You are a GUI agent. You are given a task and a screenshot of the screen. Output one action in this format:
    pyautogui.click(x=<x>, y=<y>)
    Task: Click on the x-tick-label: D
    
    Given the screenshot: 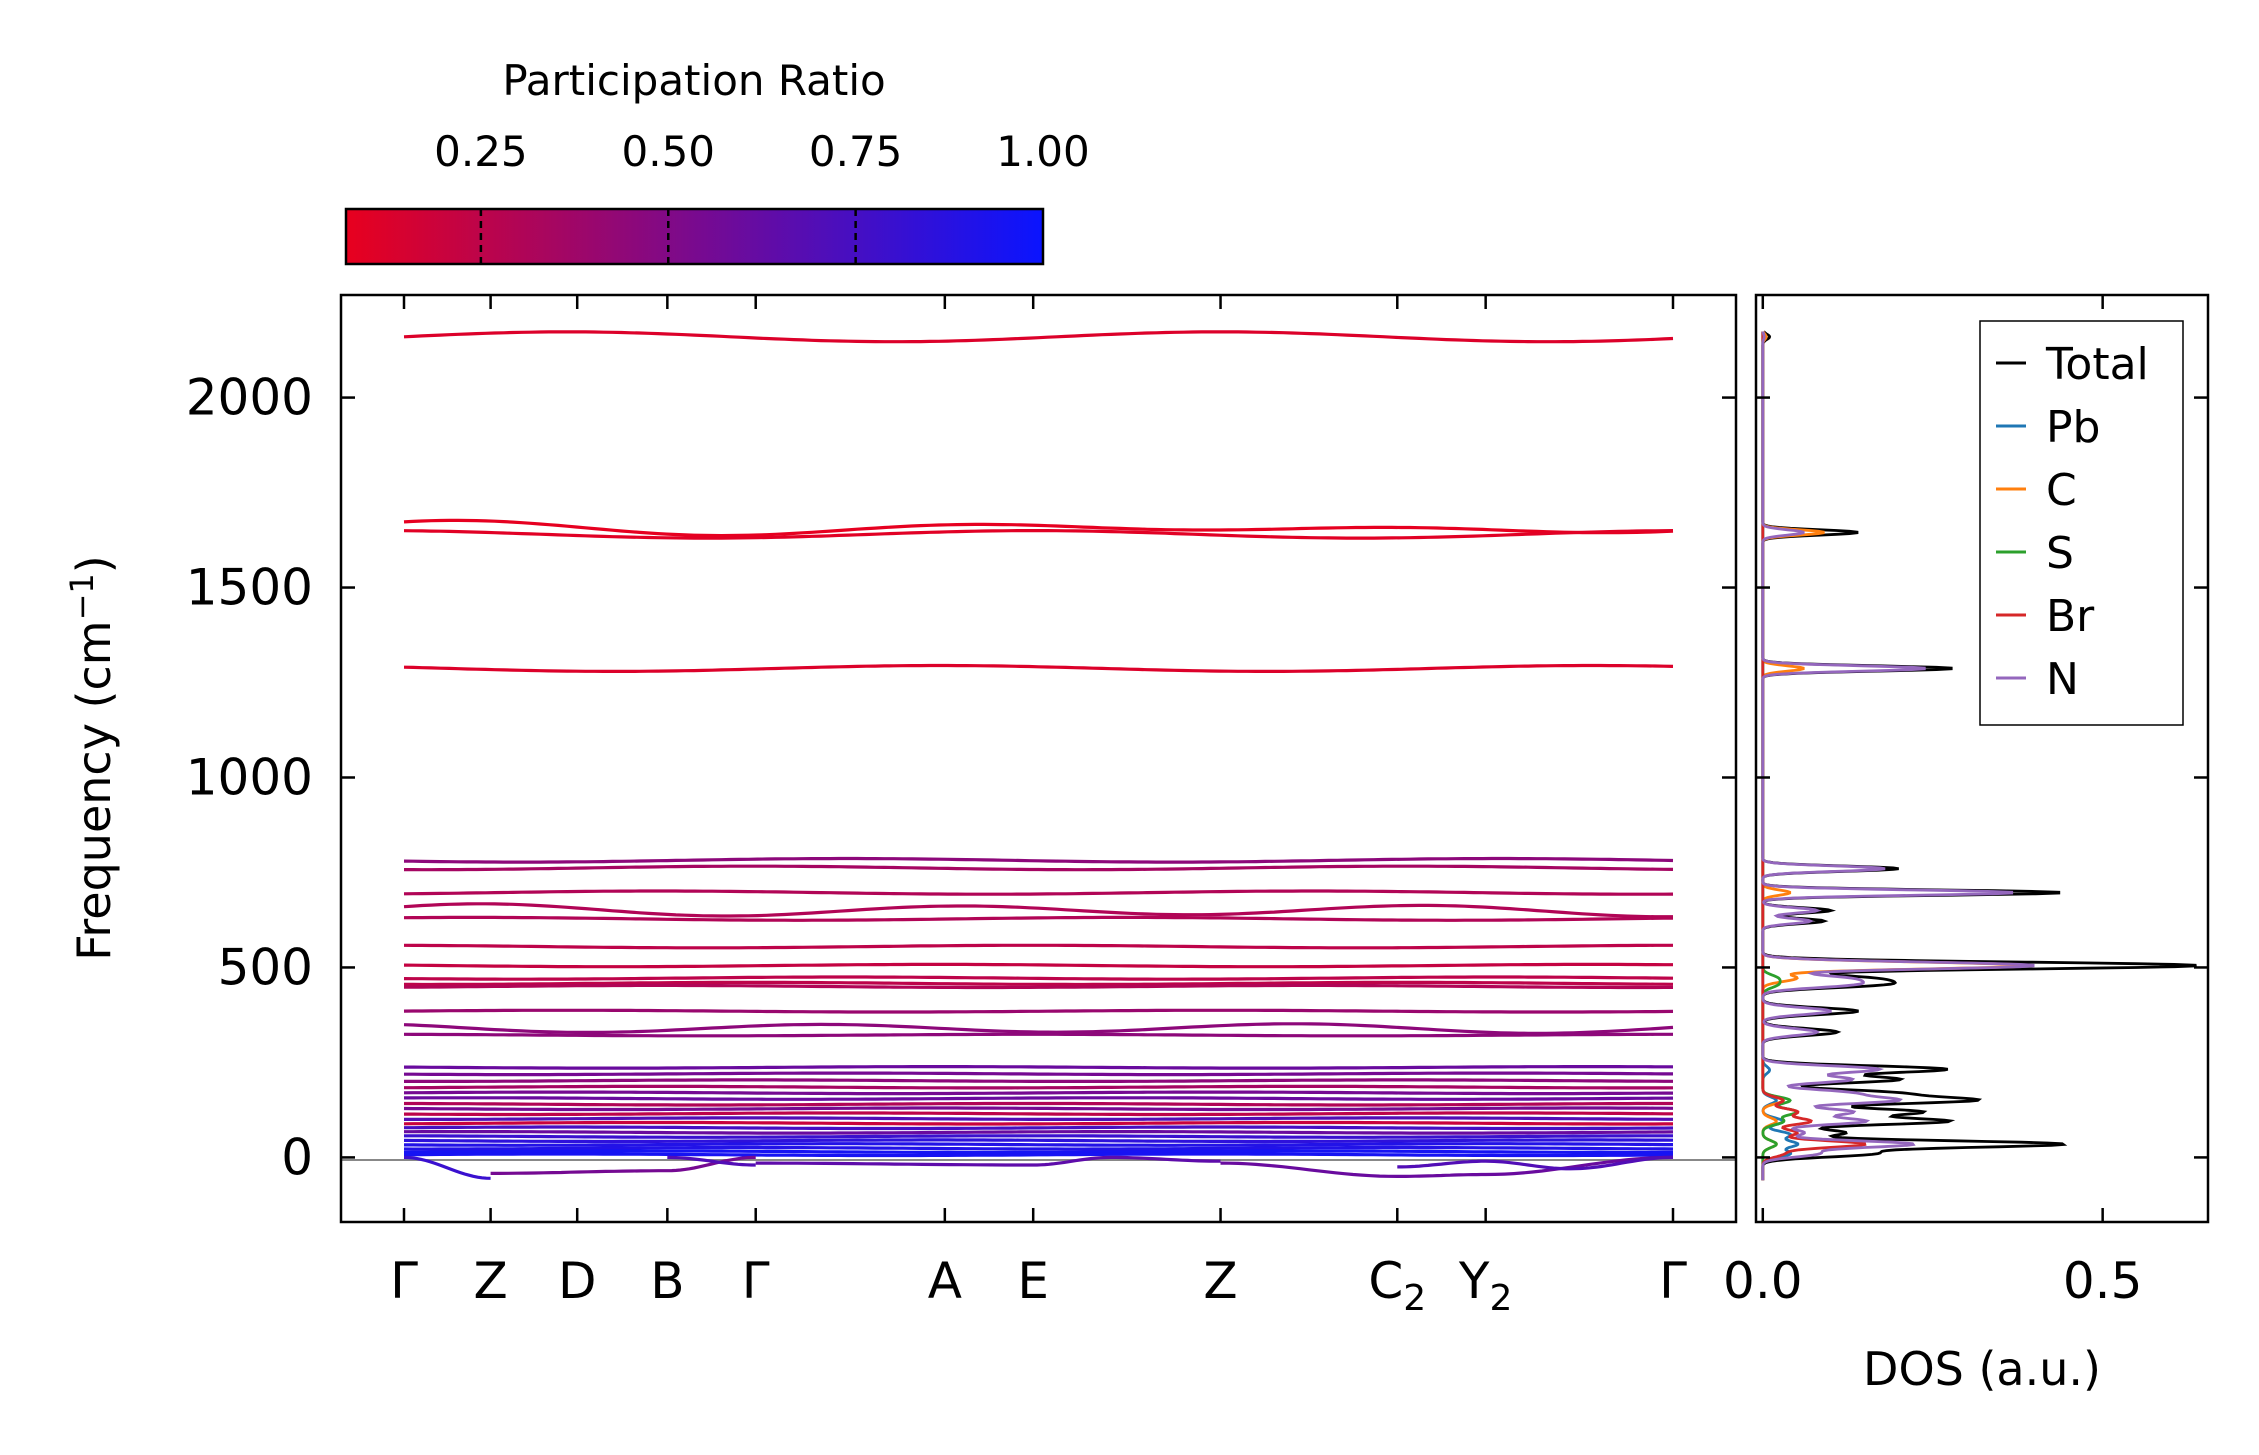 What is the action you would take?
    pyautogui.click(x=577, y=1281)
    